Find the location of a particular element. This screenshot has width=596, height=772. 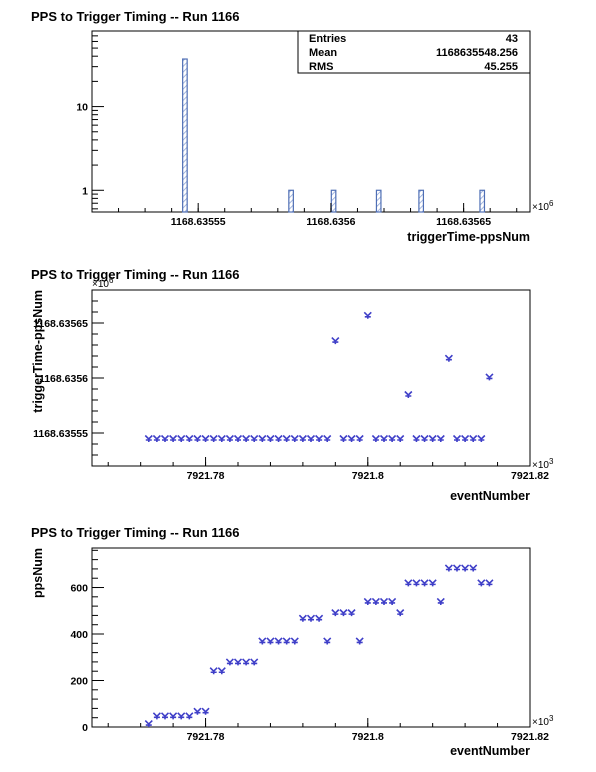

scatter-pps-x-multiplier: ×10³ is located at coordinates (543, 721).